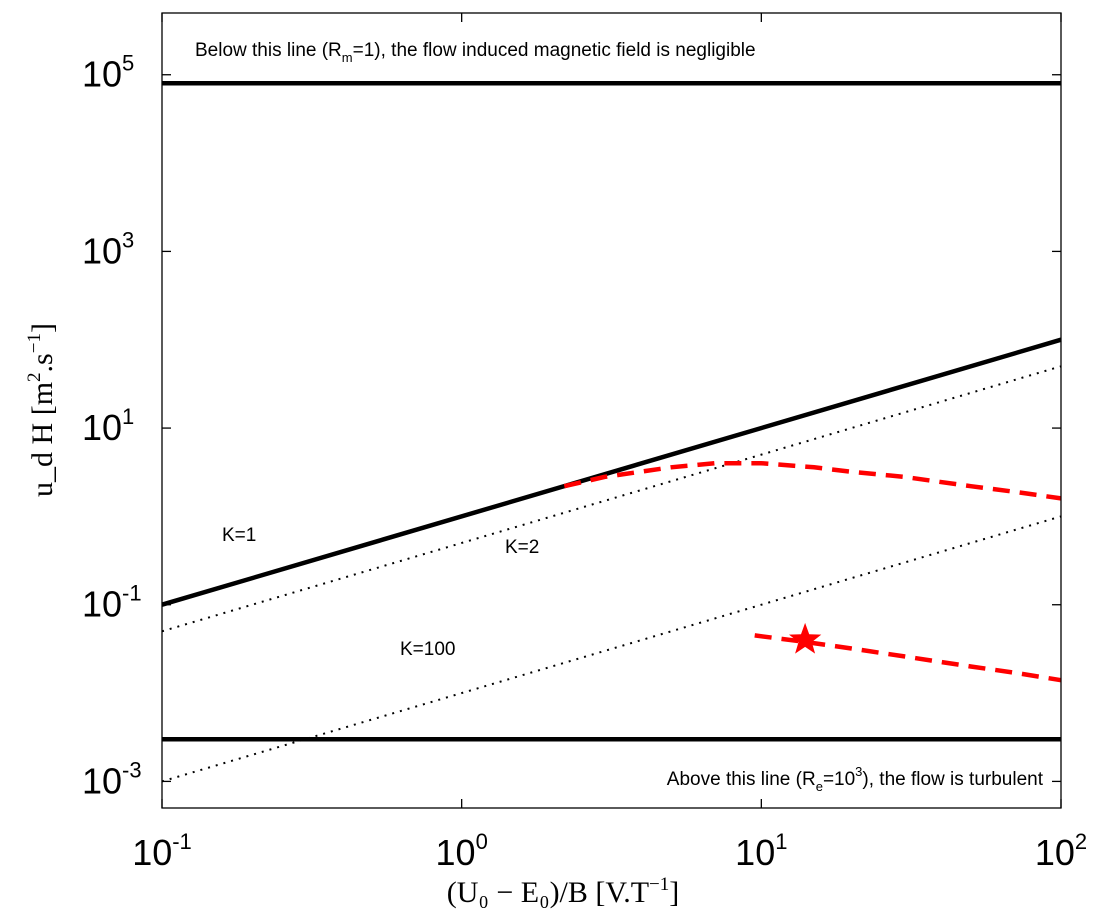 The image size is (1109, 915). Describe the element at coordinates (805, 638) in the screenshot. I see `star-marker` at that location.